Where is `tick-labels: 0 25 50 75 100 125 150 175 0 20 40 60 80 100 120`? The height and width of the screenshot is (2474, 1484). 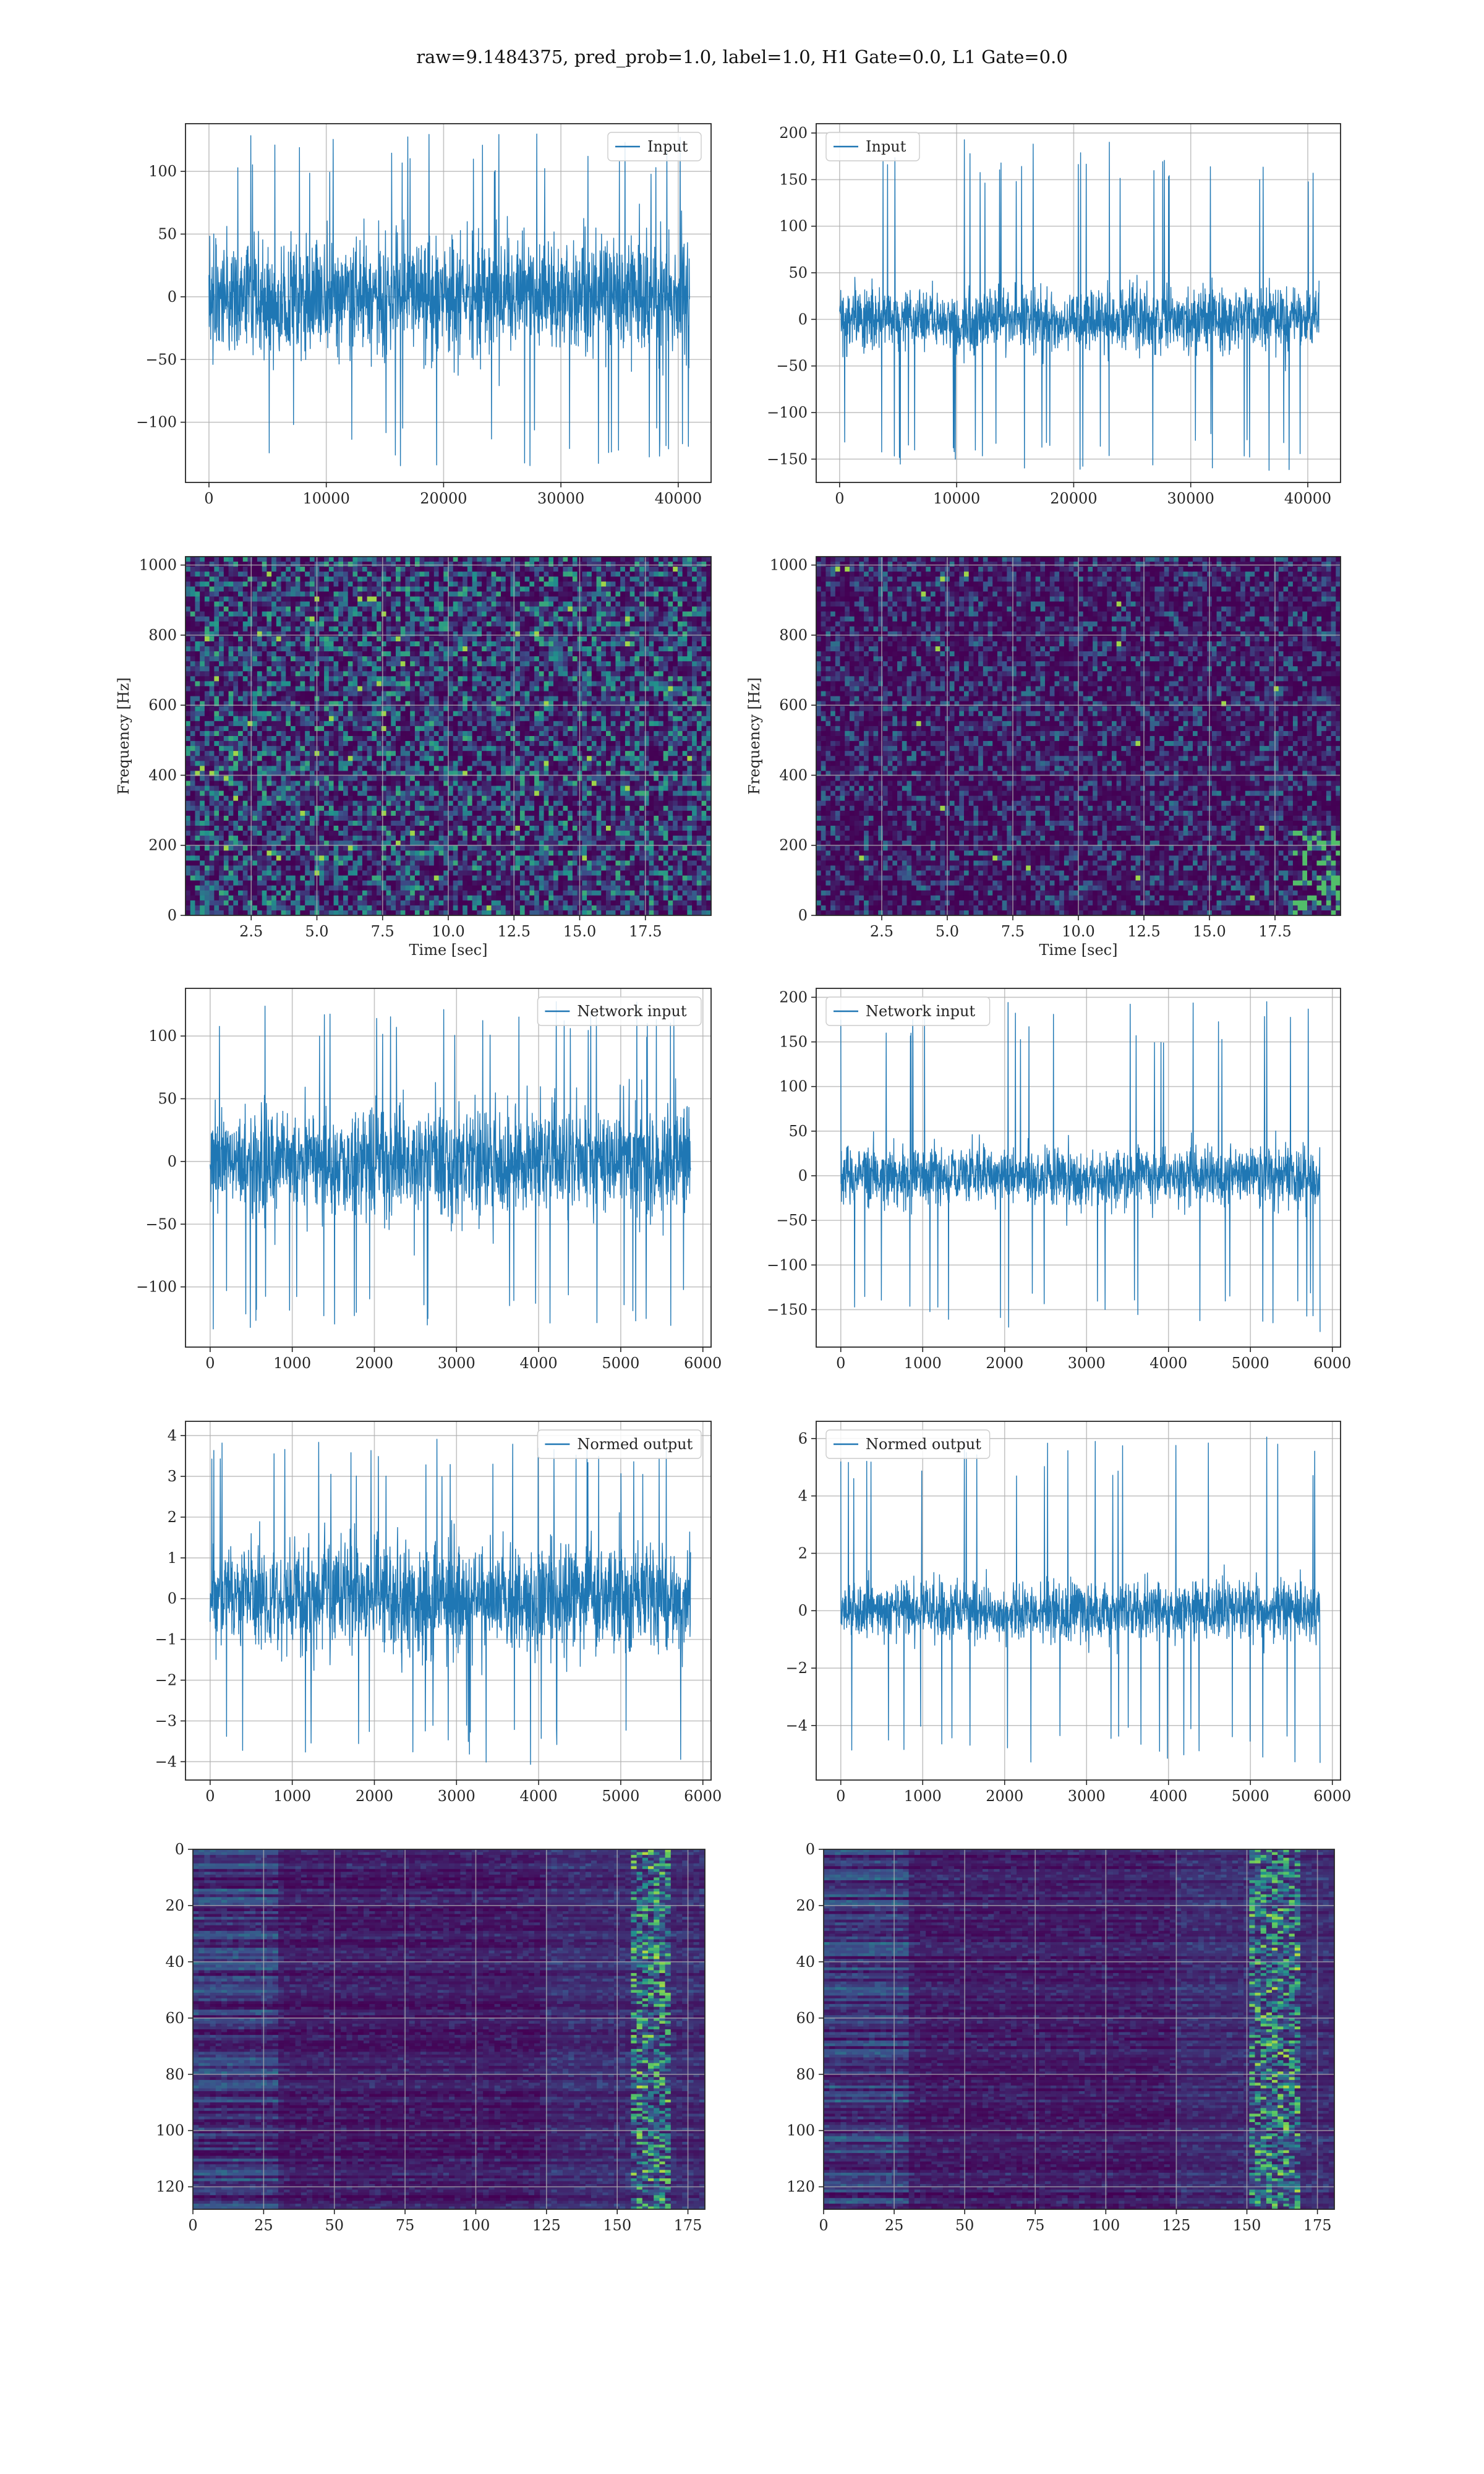
tick-labels: 0 25 50 75 100 125 150 175 0 20 40 60 80 100 120 is located at coordinates (429, 2037).